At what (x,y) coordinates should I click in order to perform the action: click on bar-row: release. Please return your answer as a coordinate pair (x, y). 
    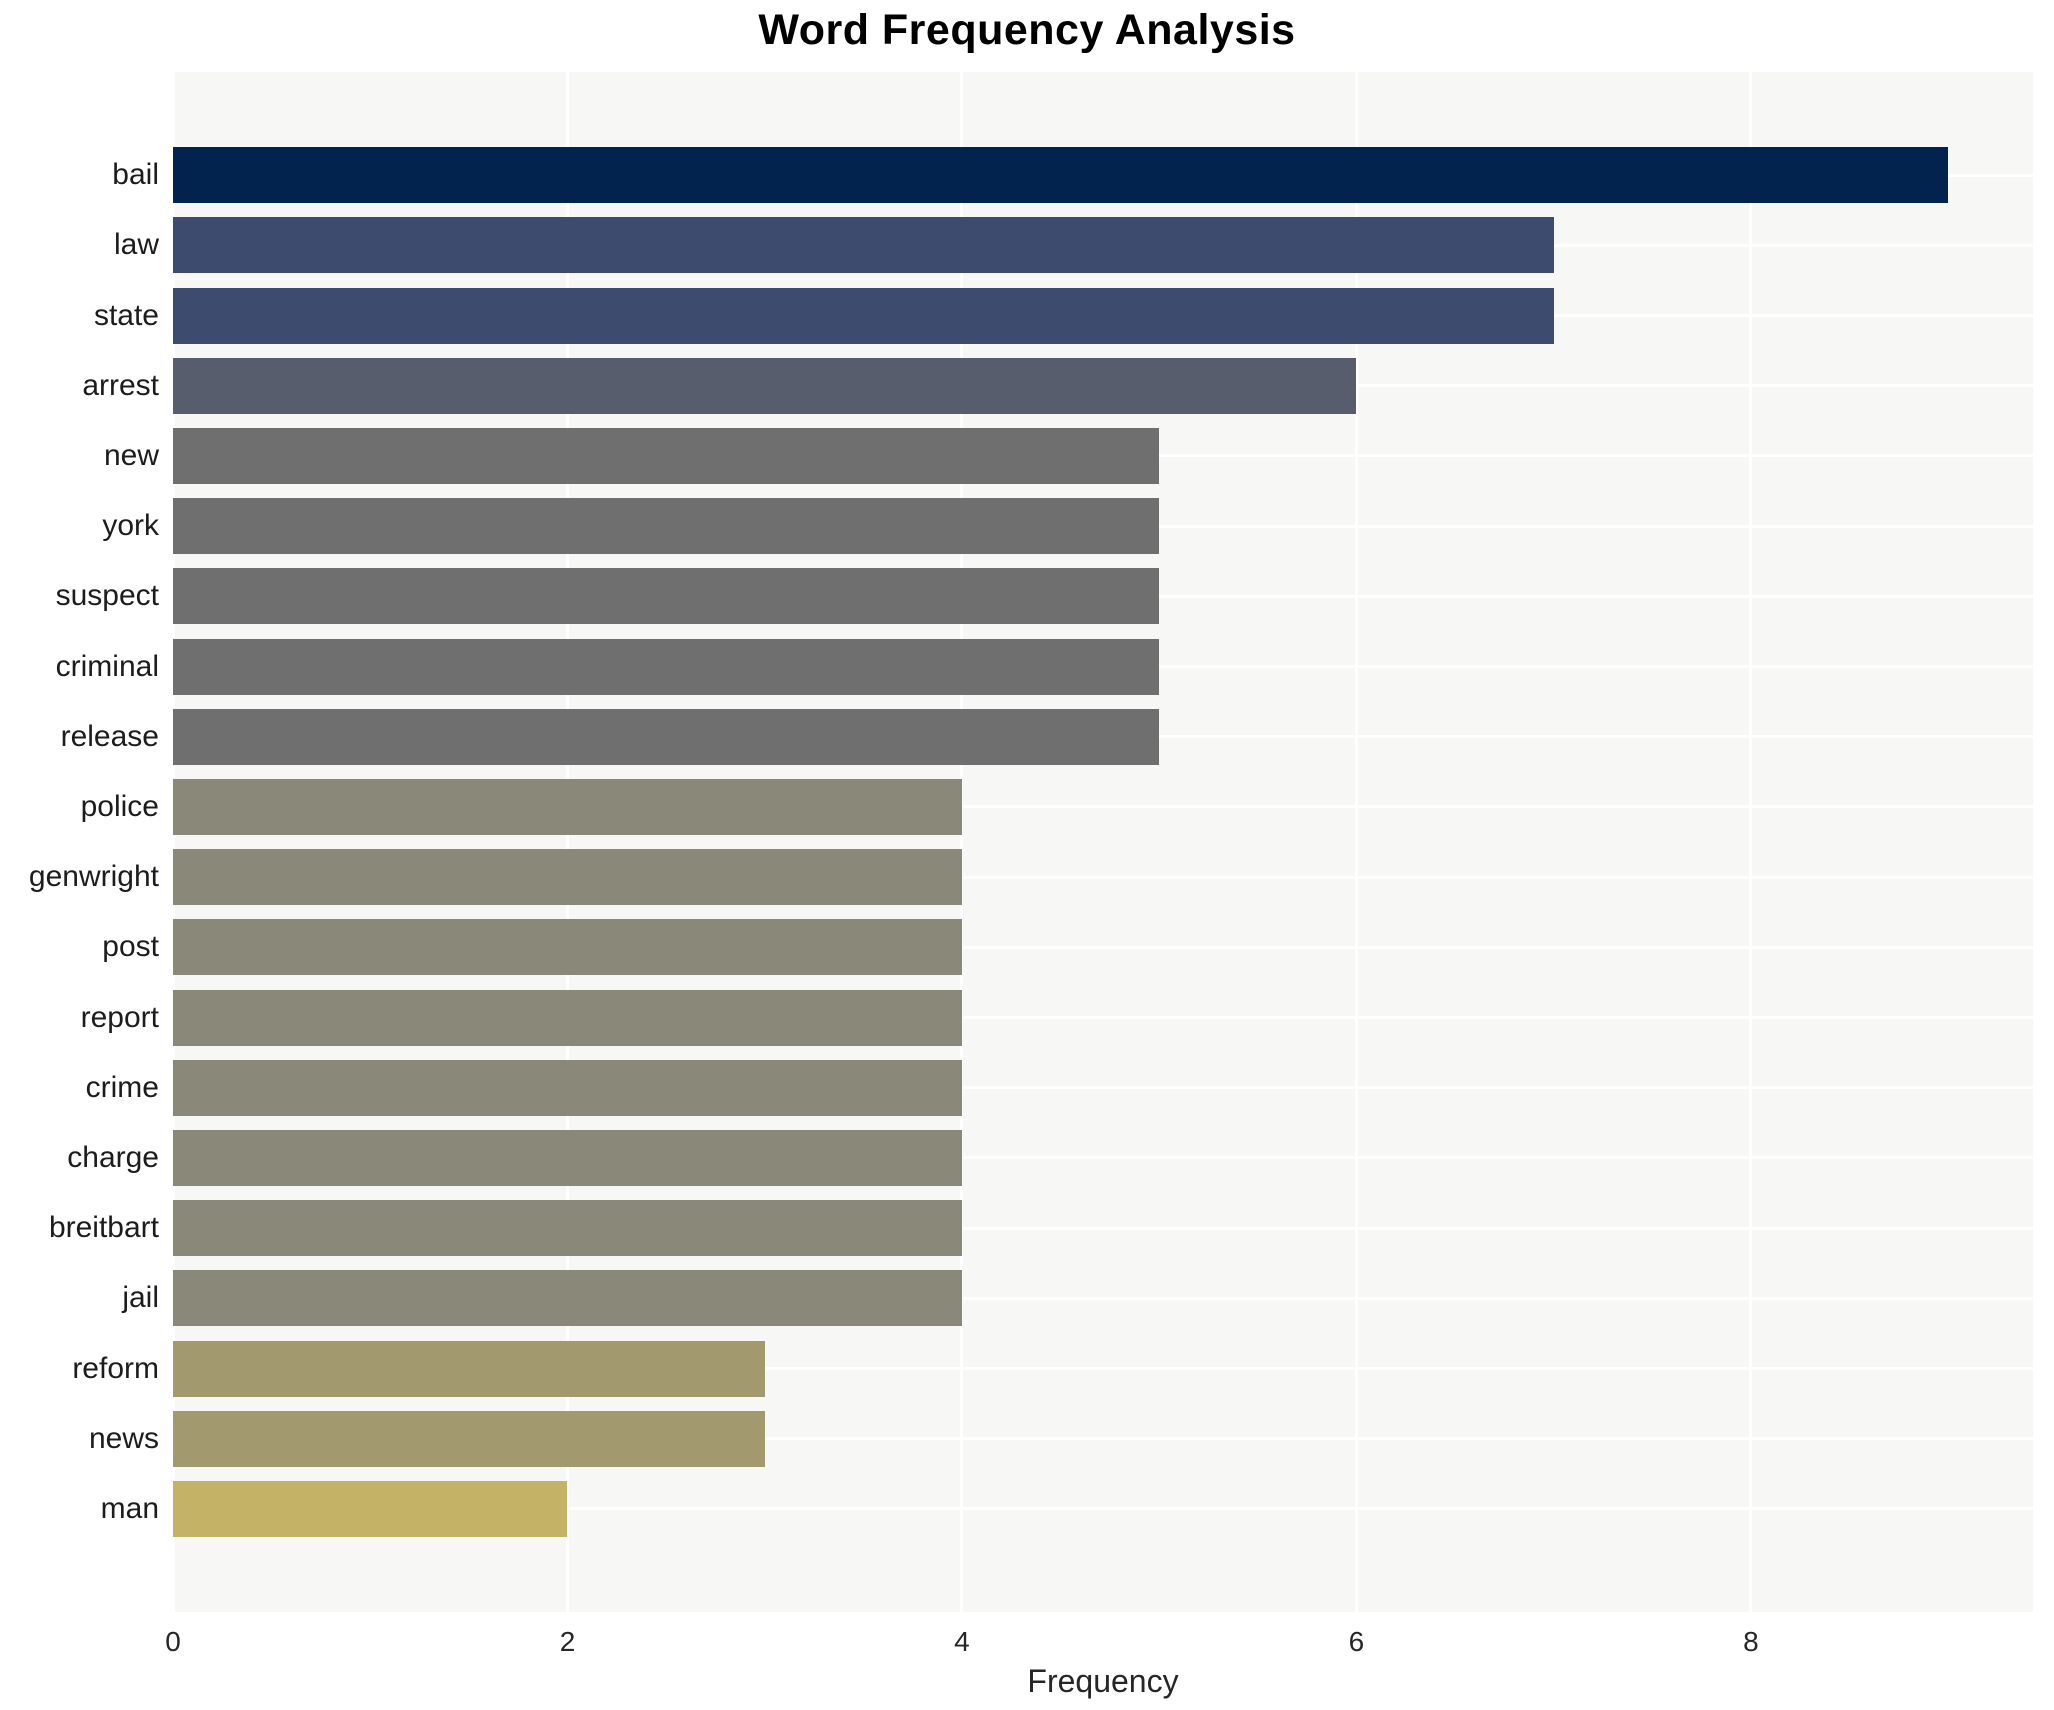
    Looking at the image, I should click on (1047, 737).